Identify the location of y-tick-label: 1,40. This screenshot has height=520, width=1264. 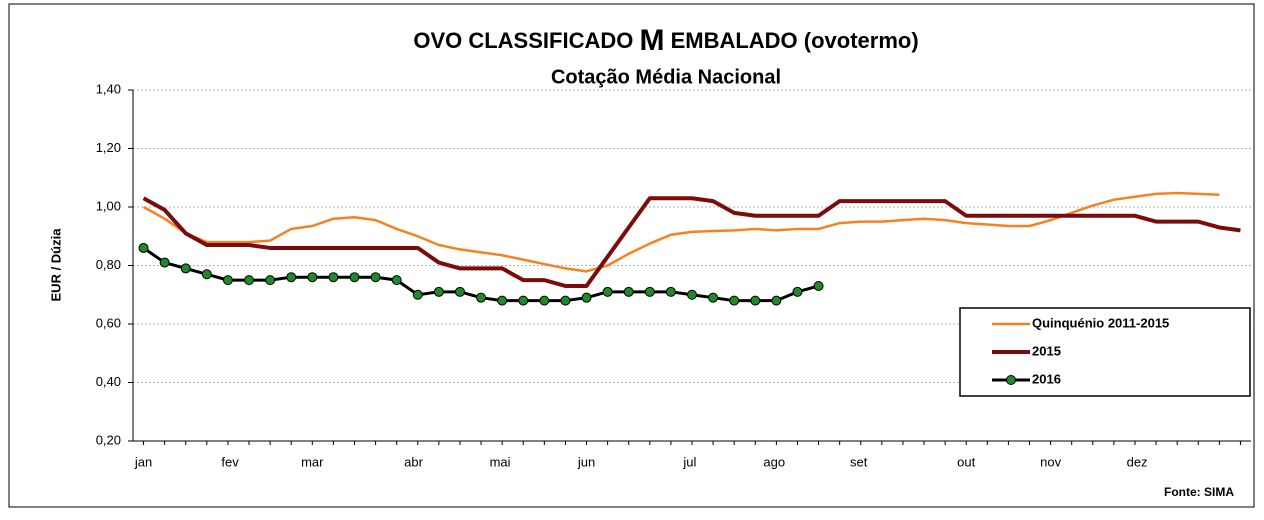
(108, 88).